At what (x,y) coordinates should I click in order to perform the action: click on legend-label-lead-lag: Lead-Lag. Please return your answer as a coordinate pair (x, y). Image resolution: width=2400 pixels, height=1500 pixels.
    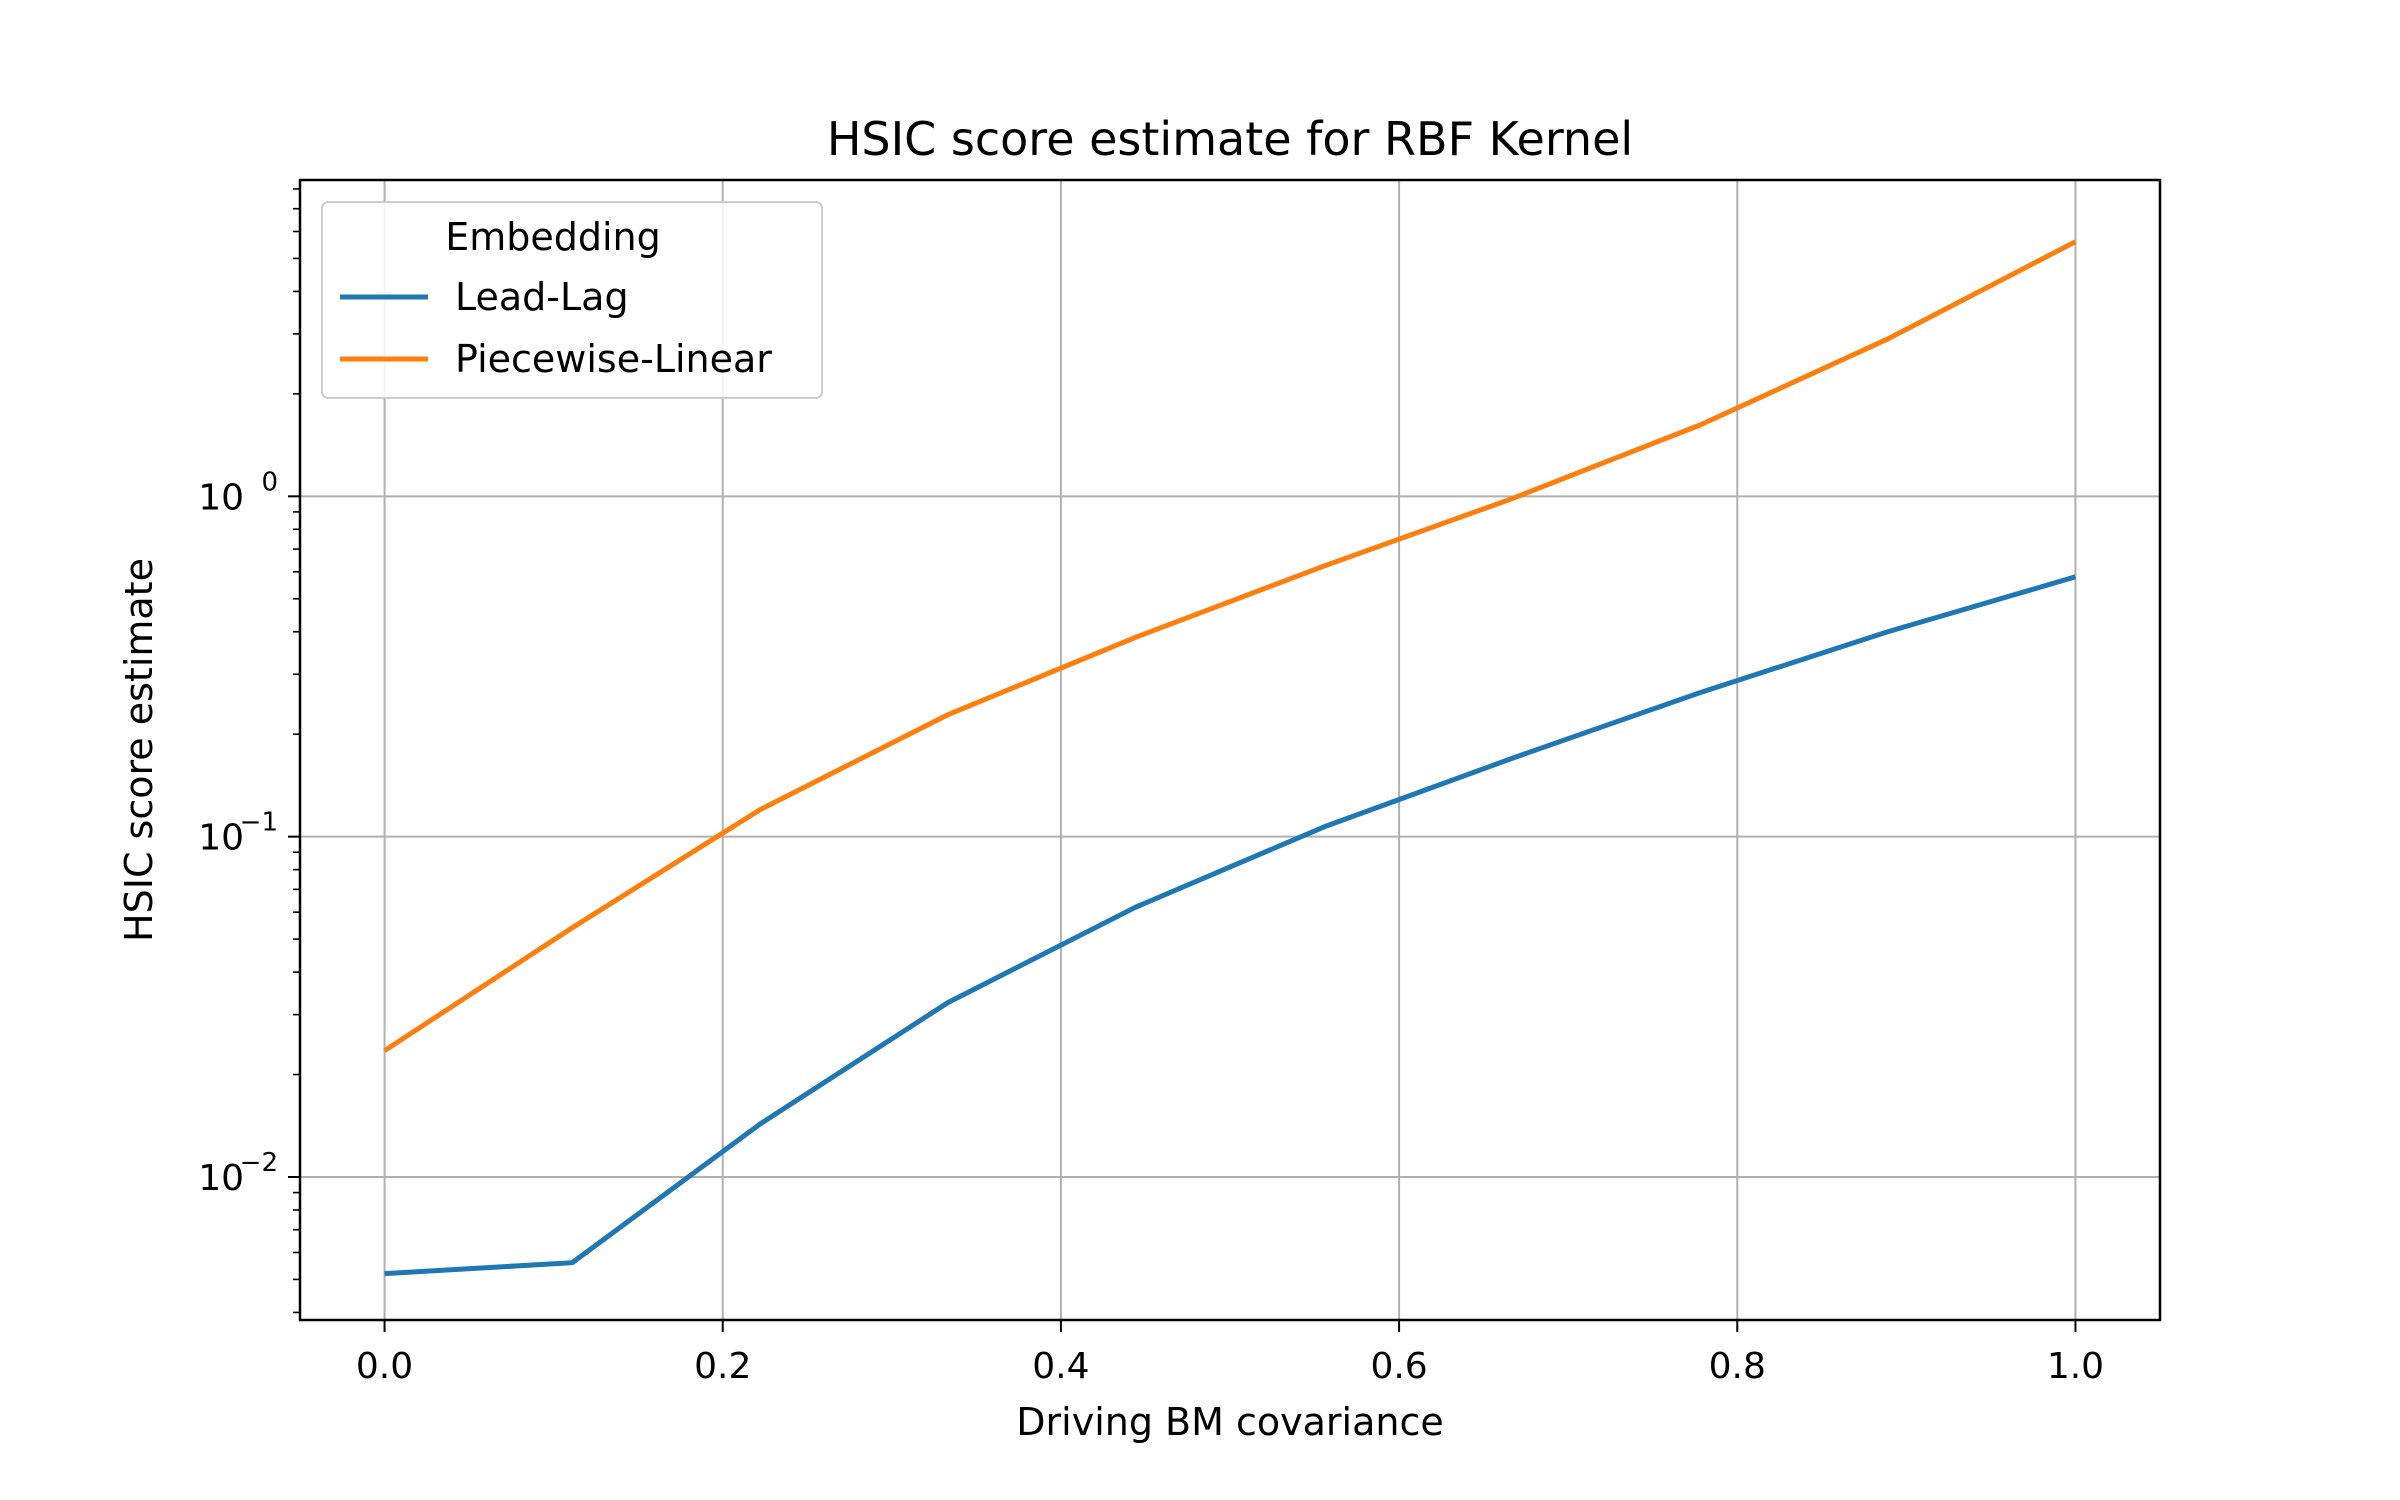
    Looking at the image, I should click on (542, 297).